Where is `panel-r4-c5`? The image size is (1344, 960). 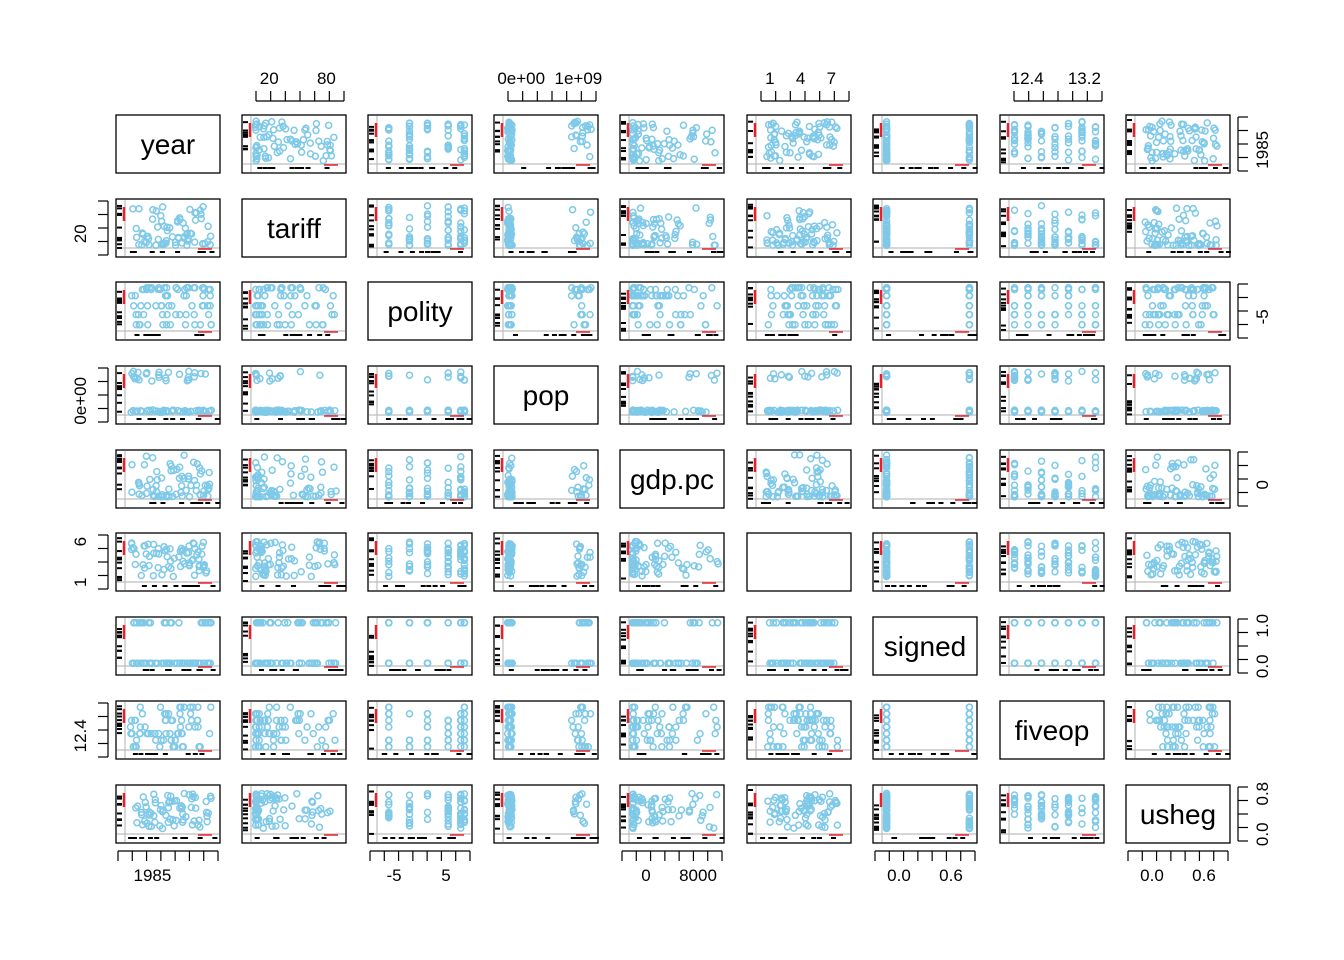 panel-r4-c5 is located at coordinates (799, 479).